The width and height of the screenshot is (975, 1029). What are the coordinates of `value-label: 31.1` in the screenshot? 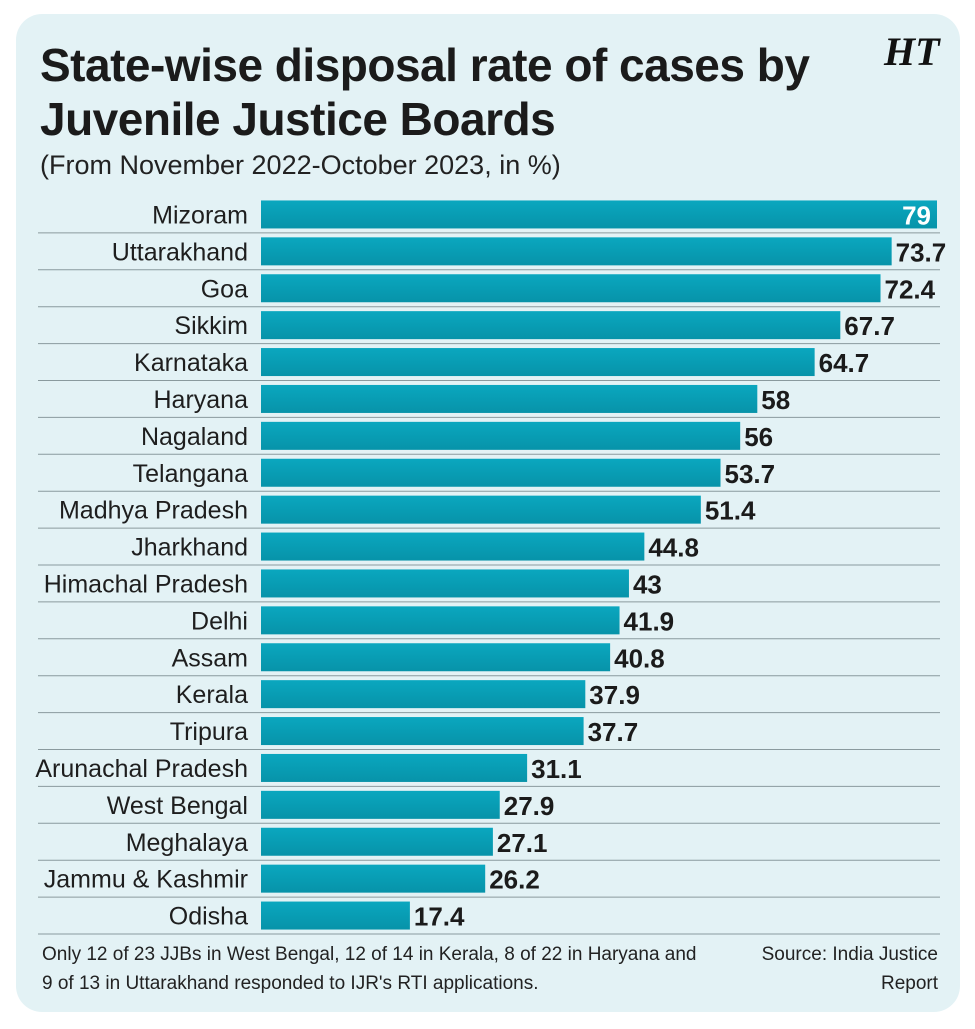 It's located at (556, 769).